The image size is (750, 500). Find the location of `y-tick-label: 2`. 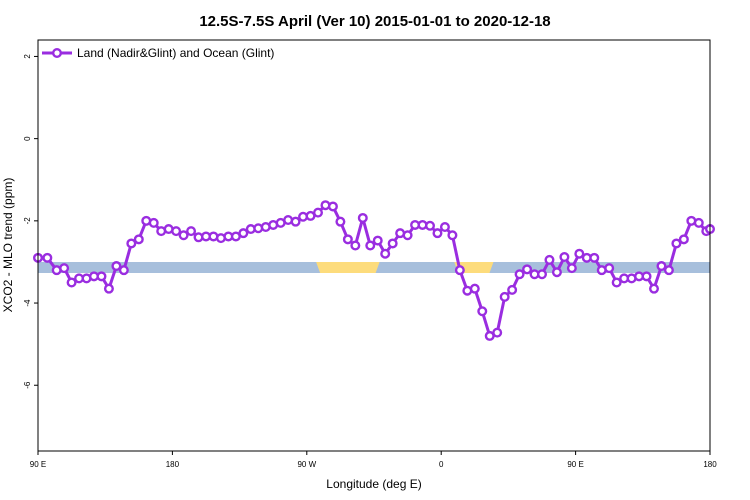

y-tick-label: 2 is located at coordinates (27, 56).